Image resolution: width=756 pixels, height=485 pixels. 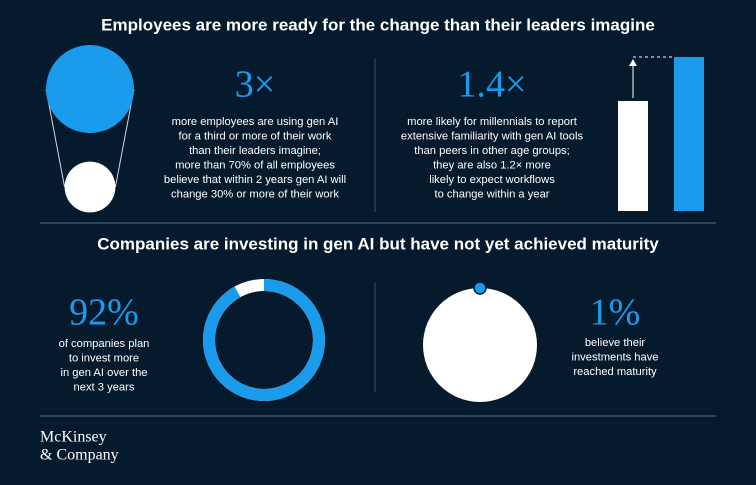 What do you see at coordinates (255, 151) in the screenshot?
I see `stat-text: than their leaders imagine;` at bounding box center [255, 151].